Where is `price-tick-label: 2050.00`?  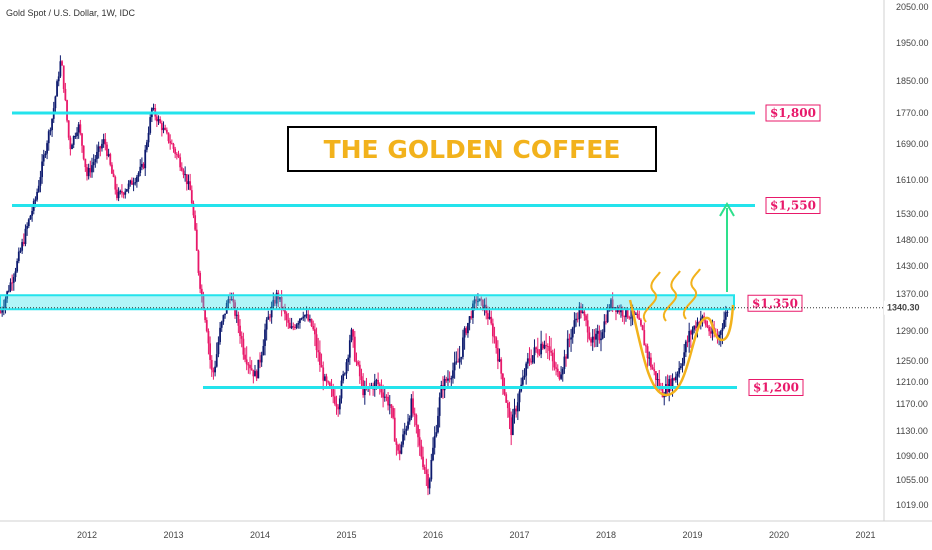
price-tick-label: 2050.00 is located at coordinates (912, 7).